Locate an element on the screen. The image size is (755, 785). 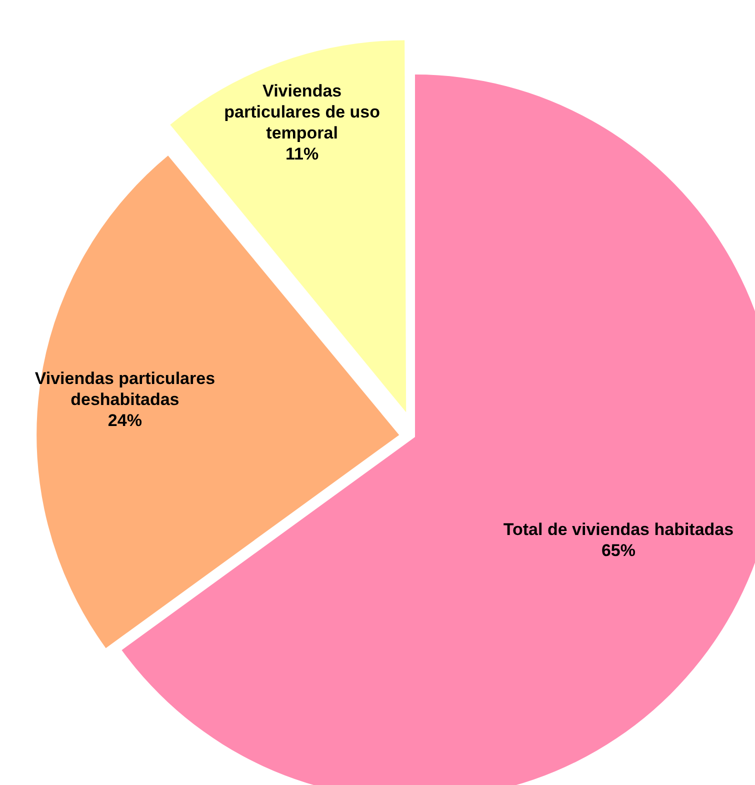
data-label: 24% is located at coordinates (125, 420).